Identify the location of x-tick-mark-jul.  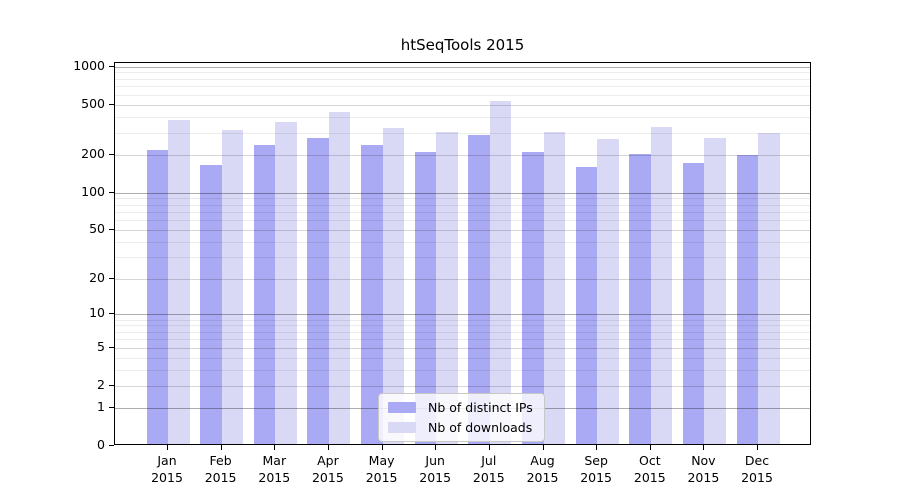
(489, 447).